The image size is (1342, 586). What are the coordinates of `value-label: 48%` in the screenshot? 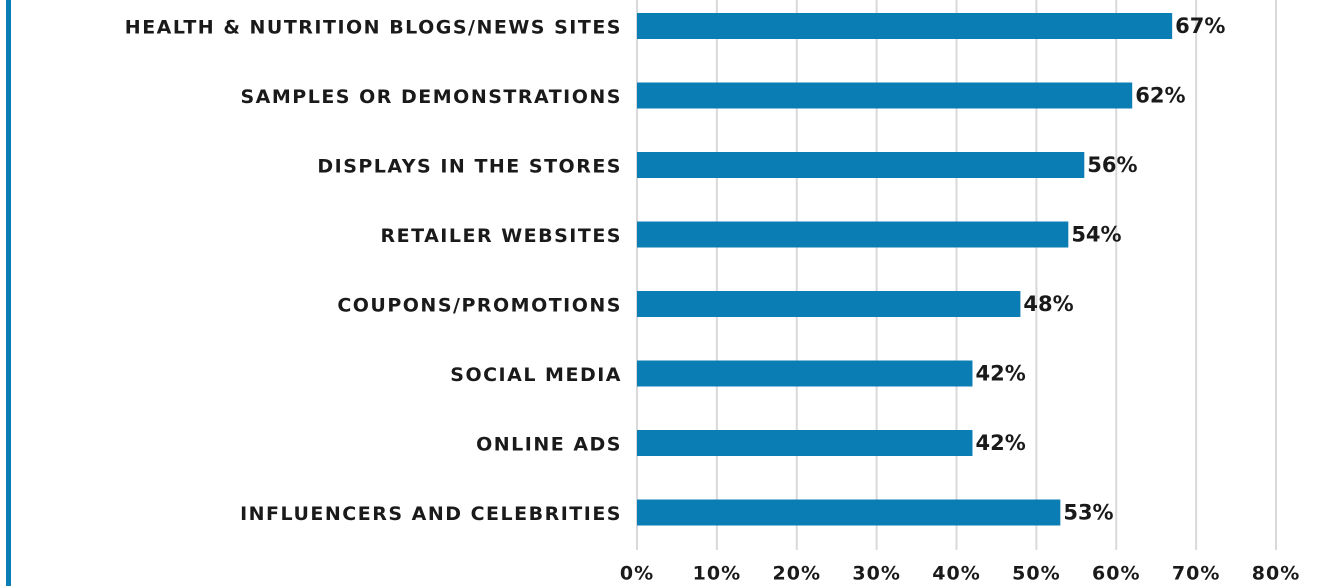 It's located at (1048, 304).